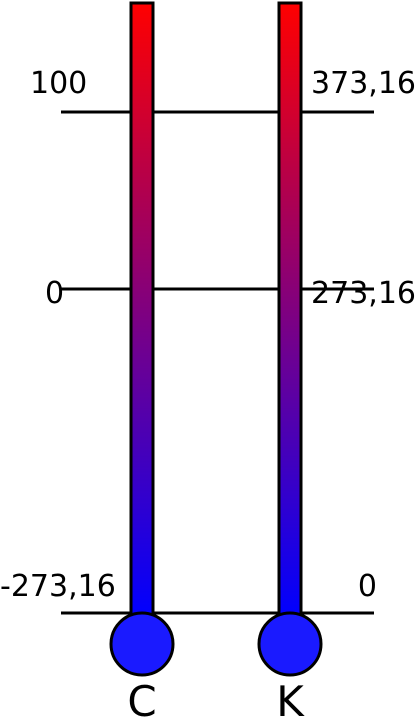 The height and width of the screenshot is (720, 416). Describe the element at coordinates (142, 644) in the screenshot. I see `celsius-bulb` at that location.